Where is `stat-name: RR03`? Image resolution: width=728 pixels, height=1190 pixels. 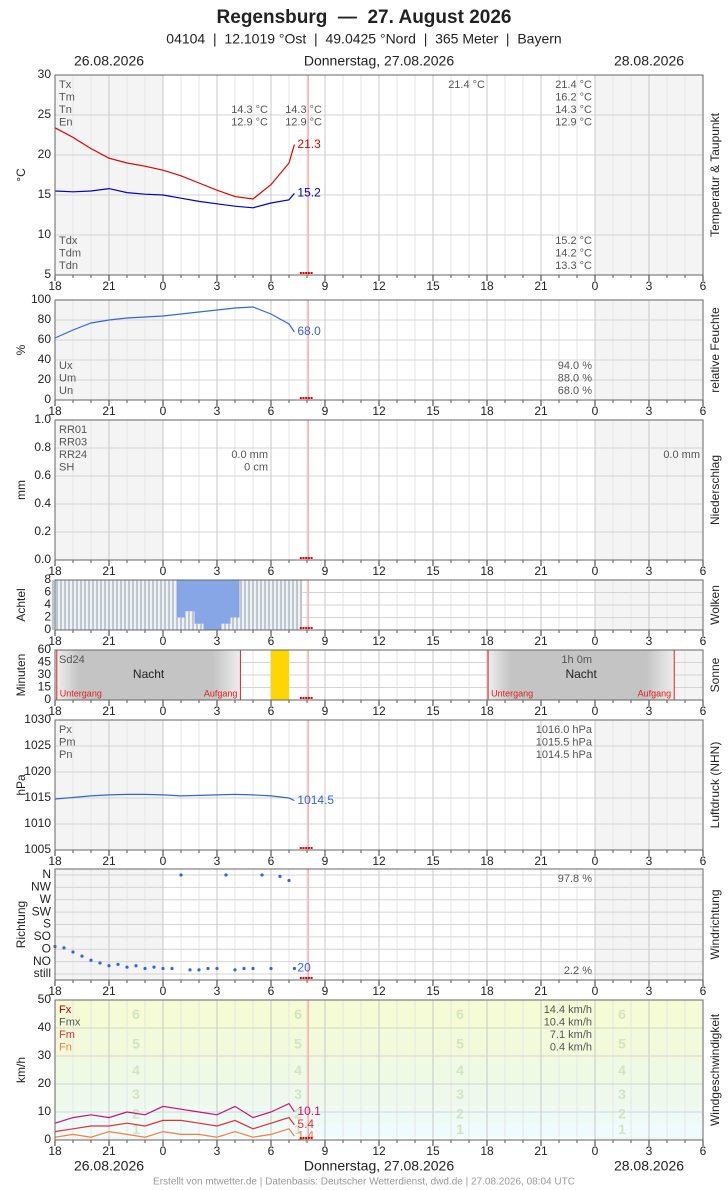 stat-name: RR03 is located at coordinates (73, 442).